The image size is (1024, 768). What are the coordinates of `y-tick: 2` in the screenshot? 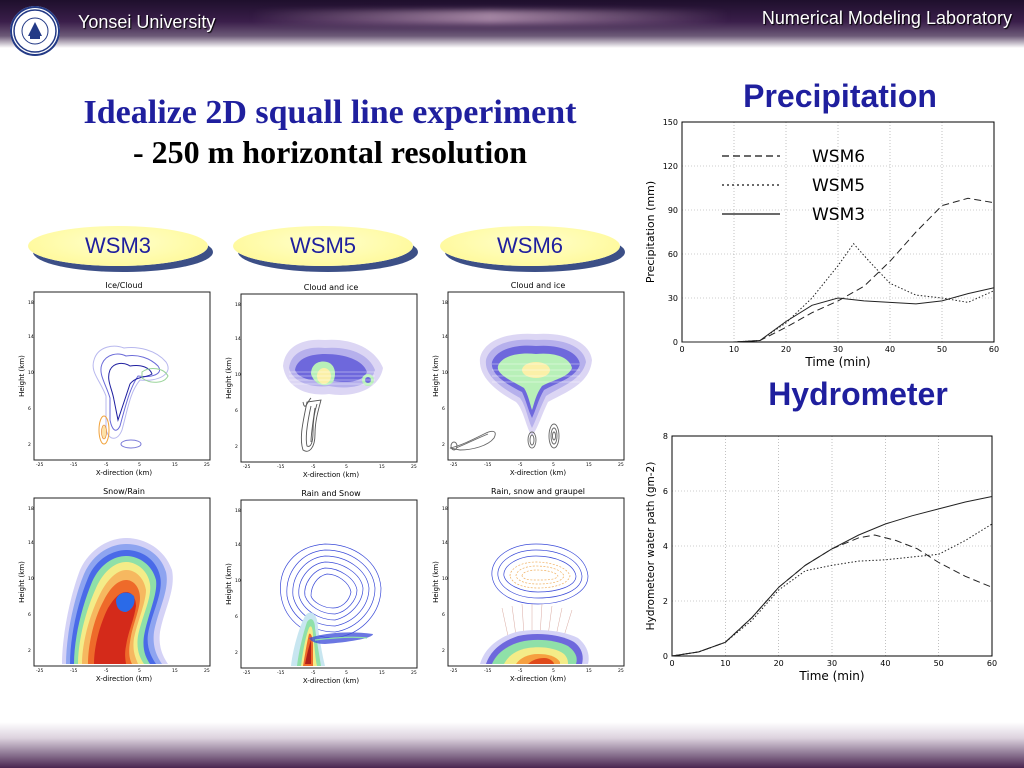 It's located at (29, 651).